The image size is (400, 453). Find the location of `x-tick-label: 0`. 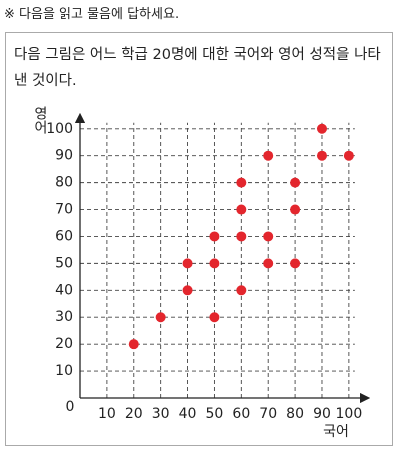

x-tick-label: 0 is located at coordinates (70, 407).